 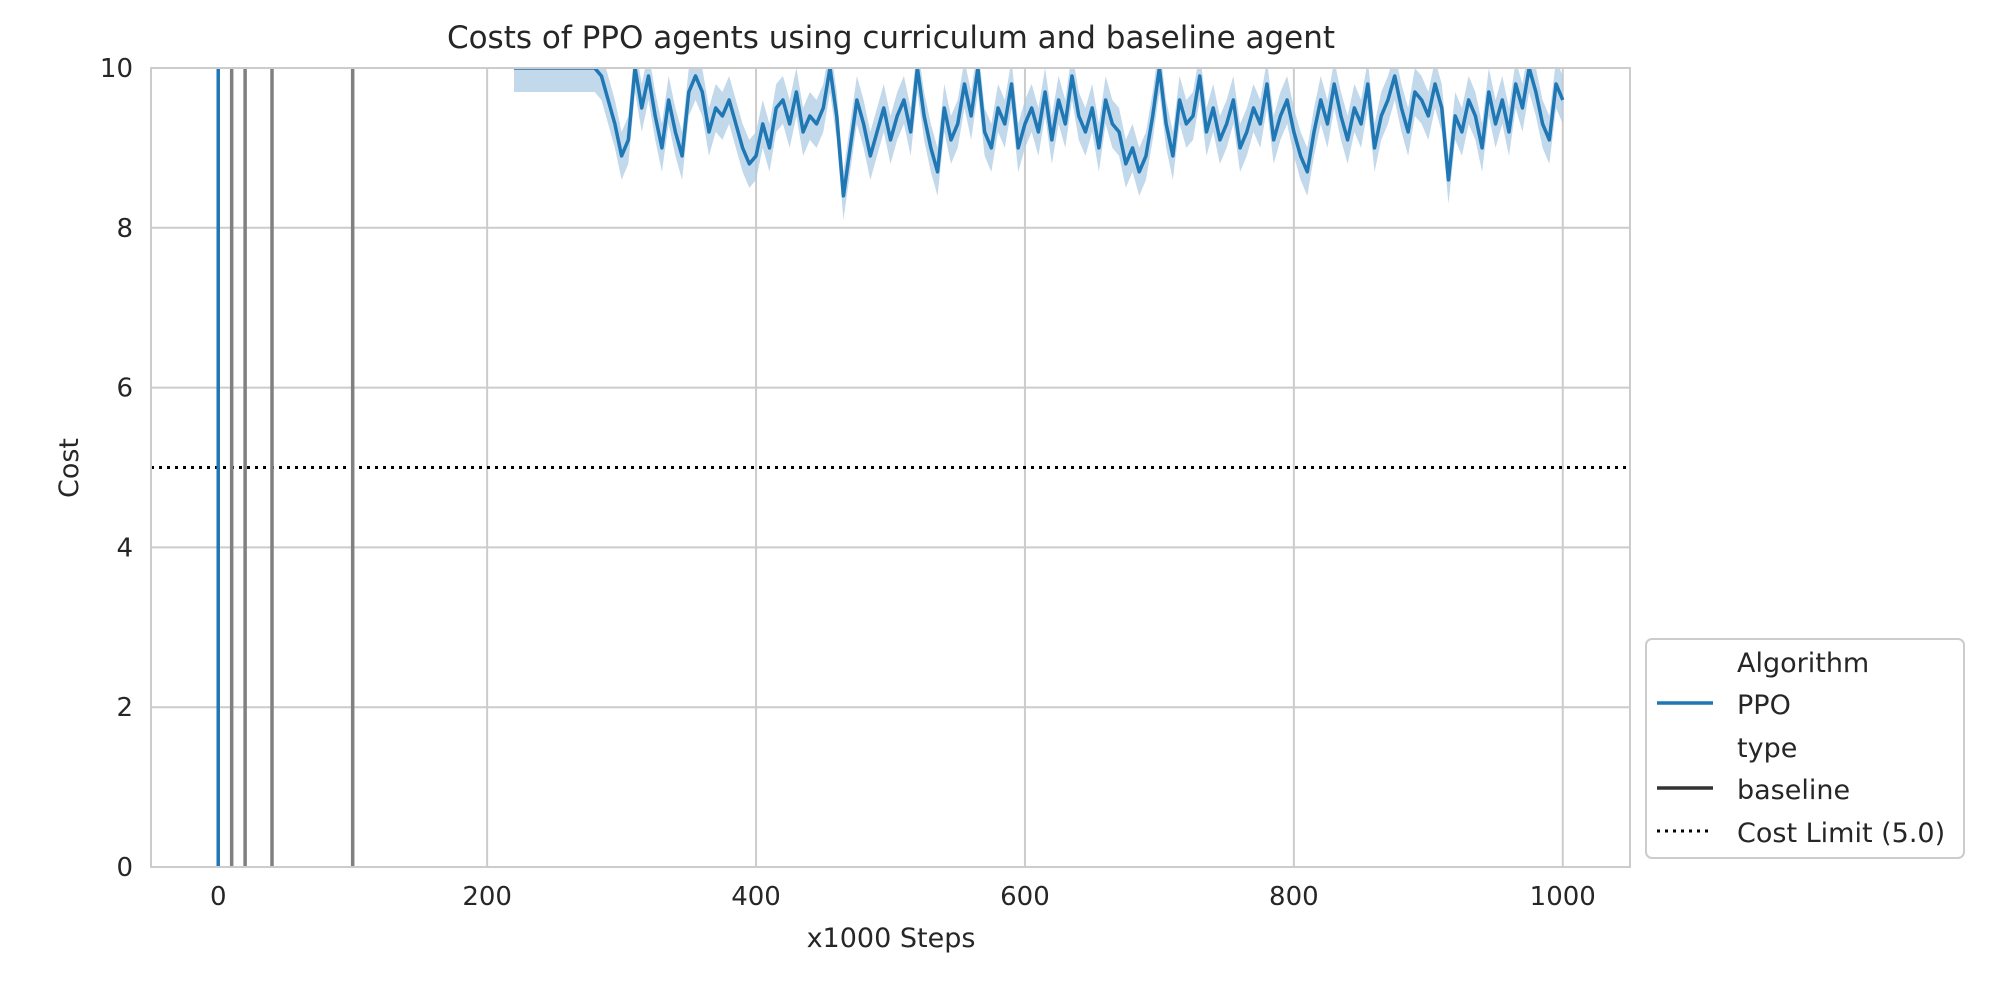 I want to click on y-tick-label: 6, so click(x=124, y=389).